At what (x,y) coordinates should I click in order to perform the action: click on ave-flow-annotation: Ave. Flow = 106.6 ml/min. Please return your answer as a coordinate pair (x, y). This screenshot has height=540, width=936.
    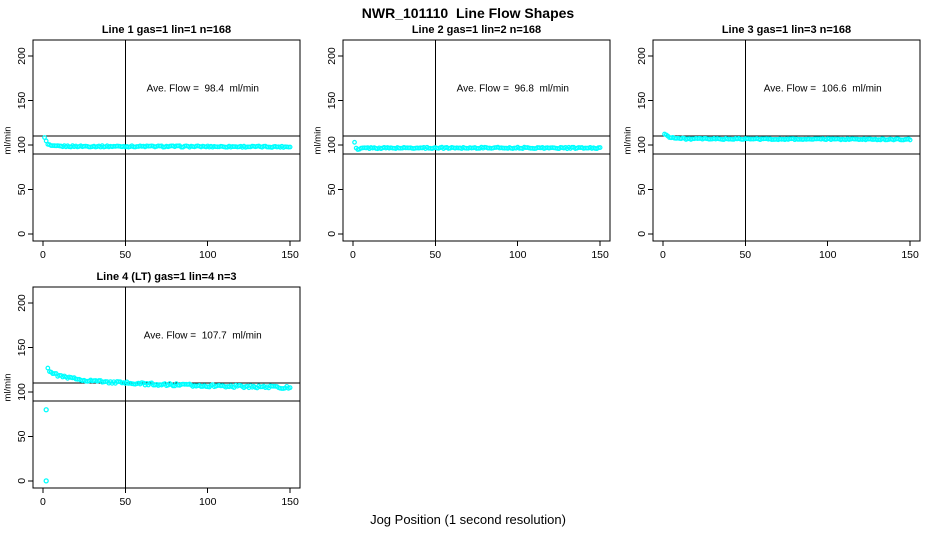
    Looking at the image, I should click on (823, 89).